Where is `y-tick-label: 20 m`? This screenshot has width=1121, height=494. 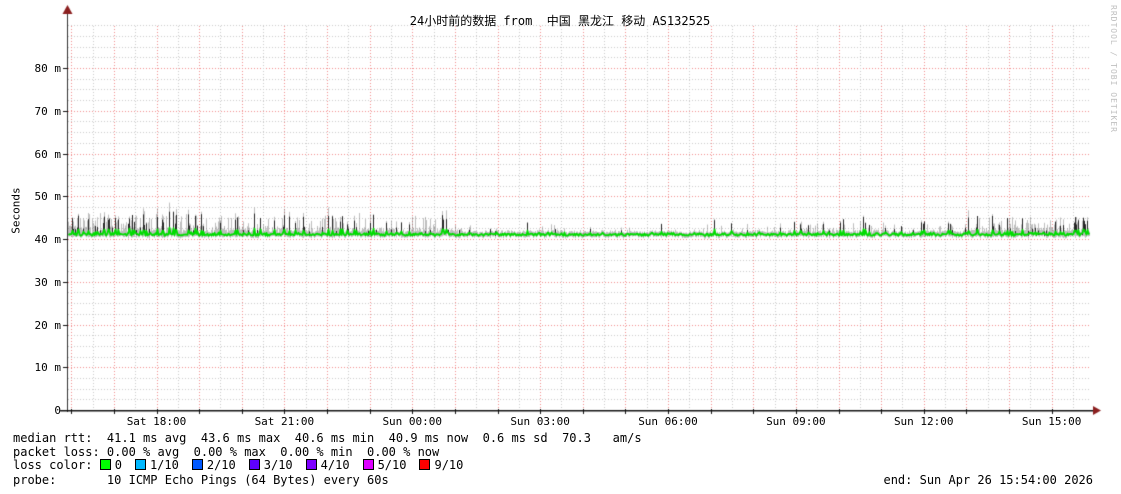
y-tick-label: 20 m is located at coordinates (48, 325).